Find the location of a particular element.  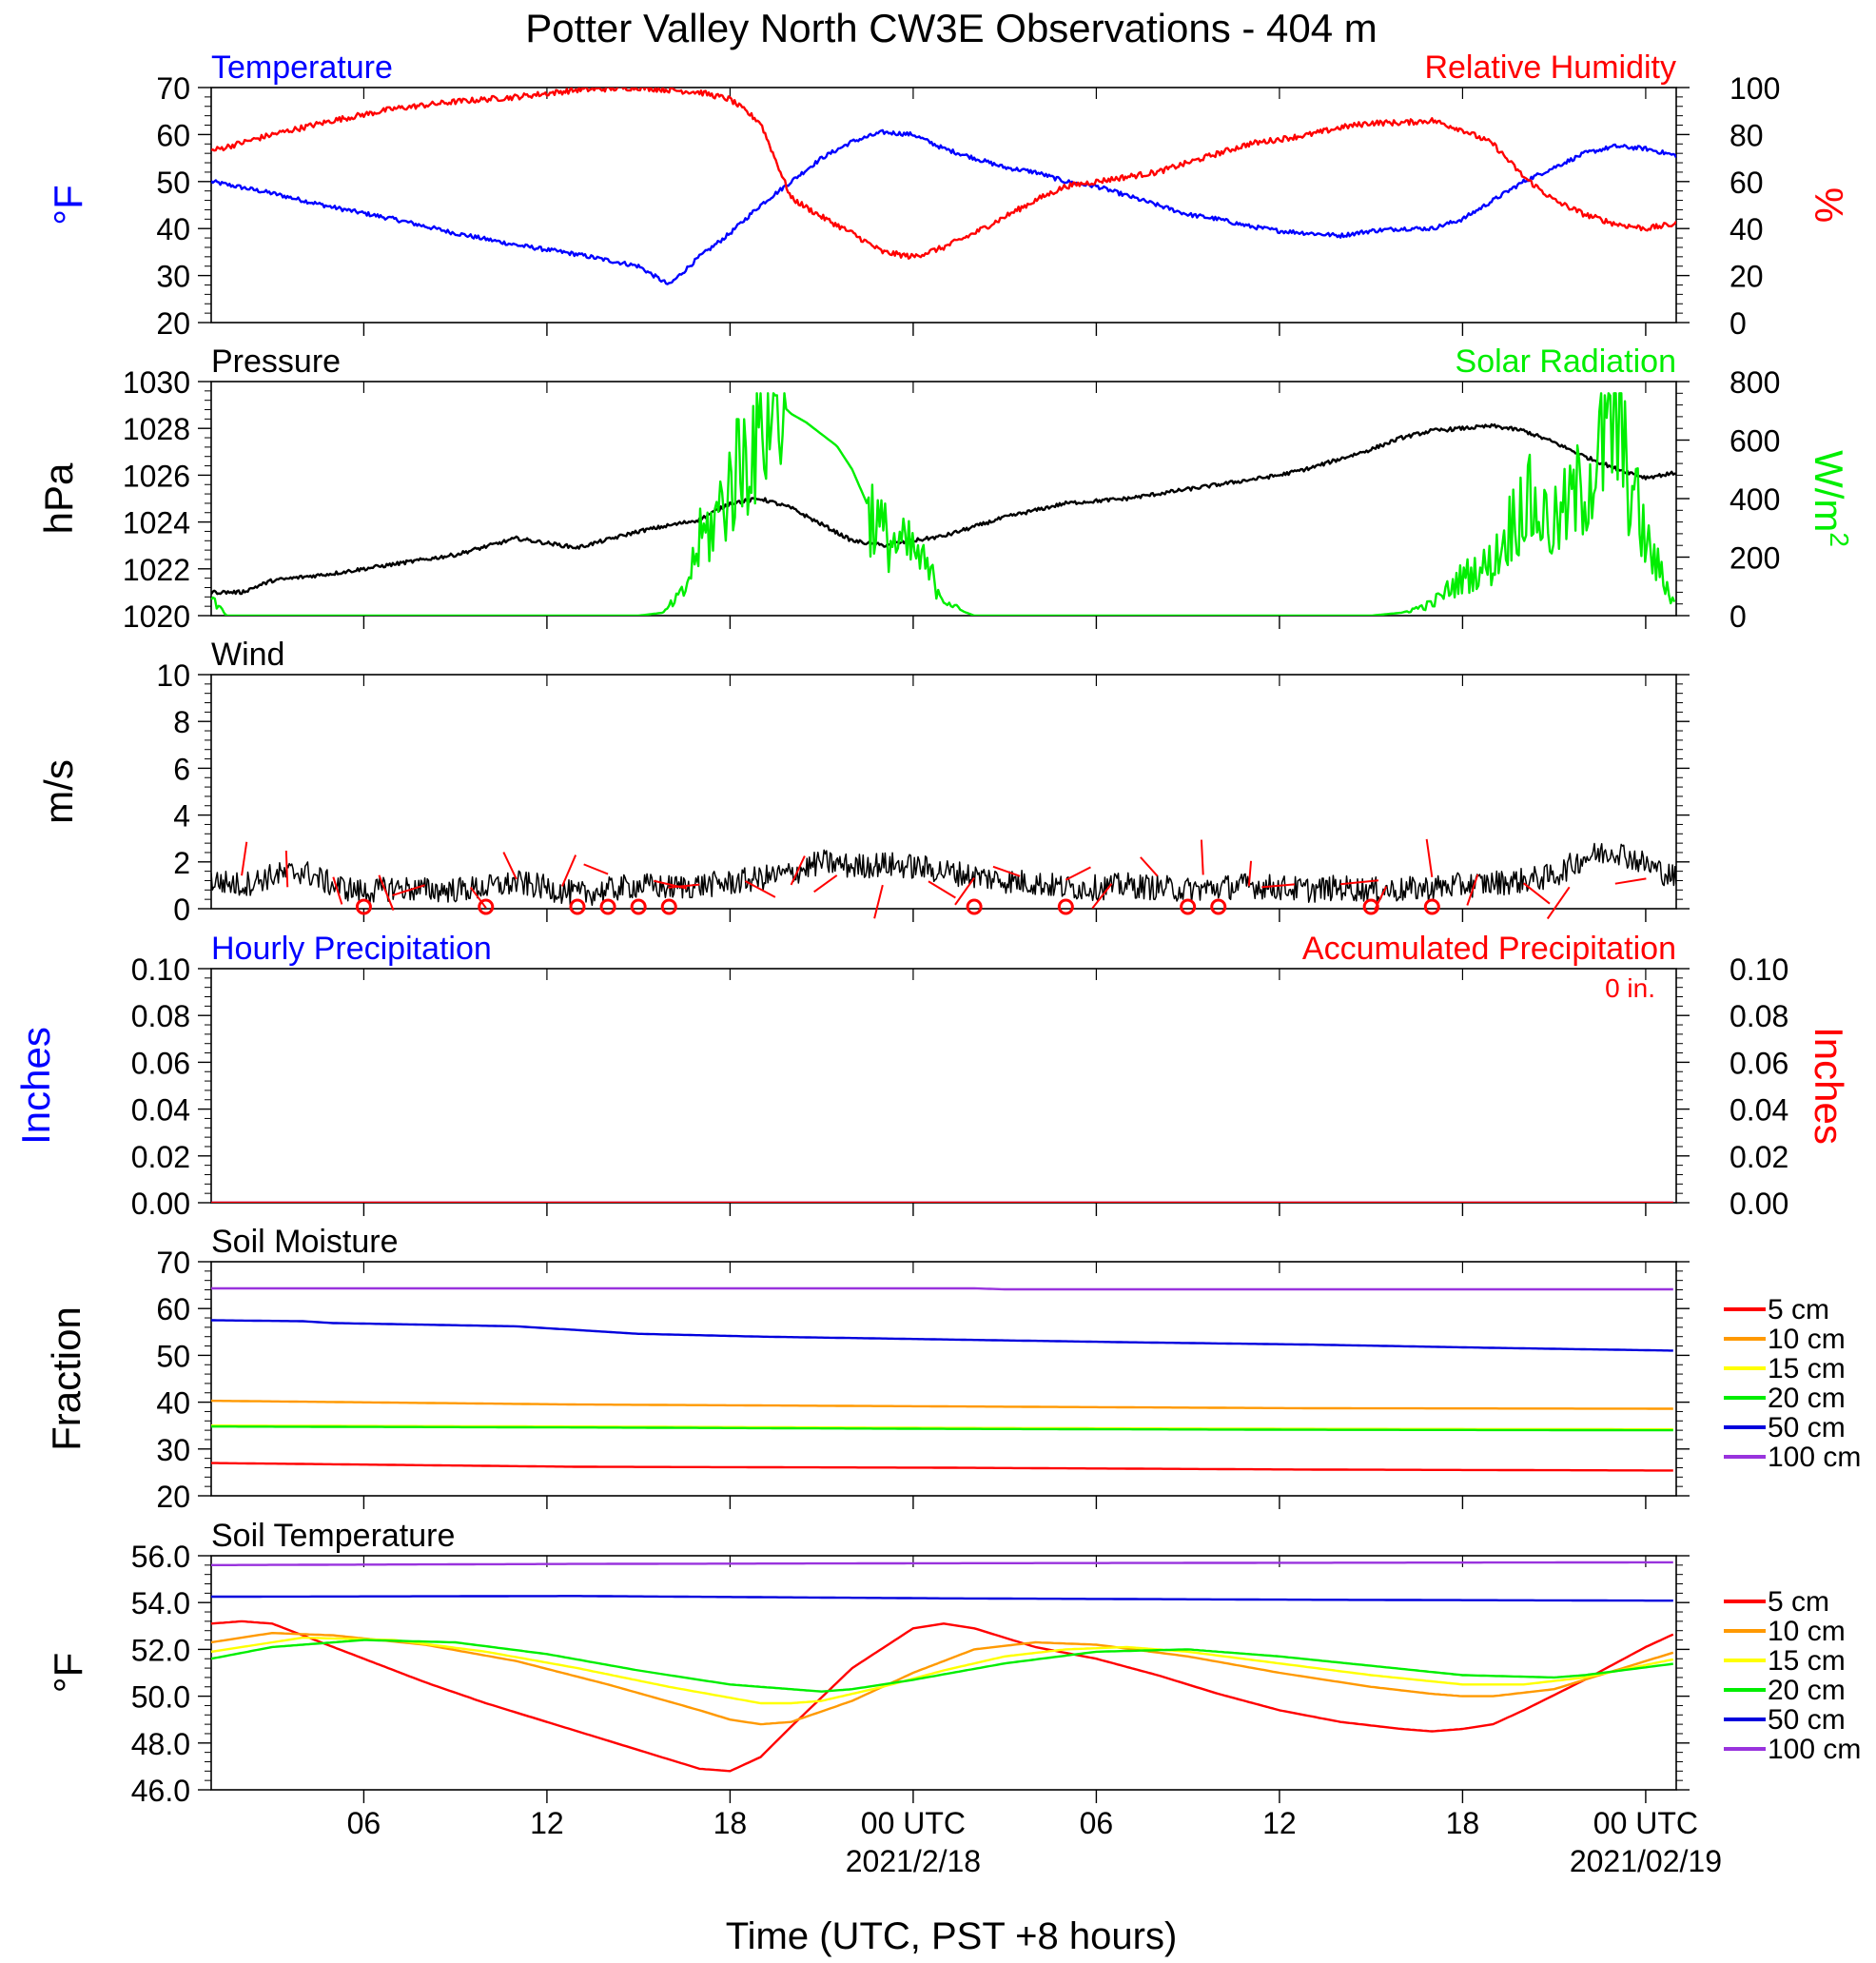

y-tick-label-right: 0.02 is located at coordinates (1758, 1157).